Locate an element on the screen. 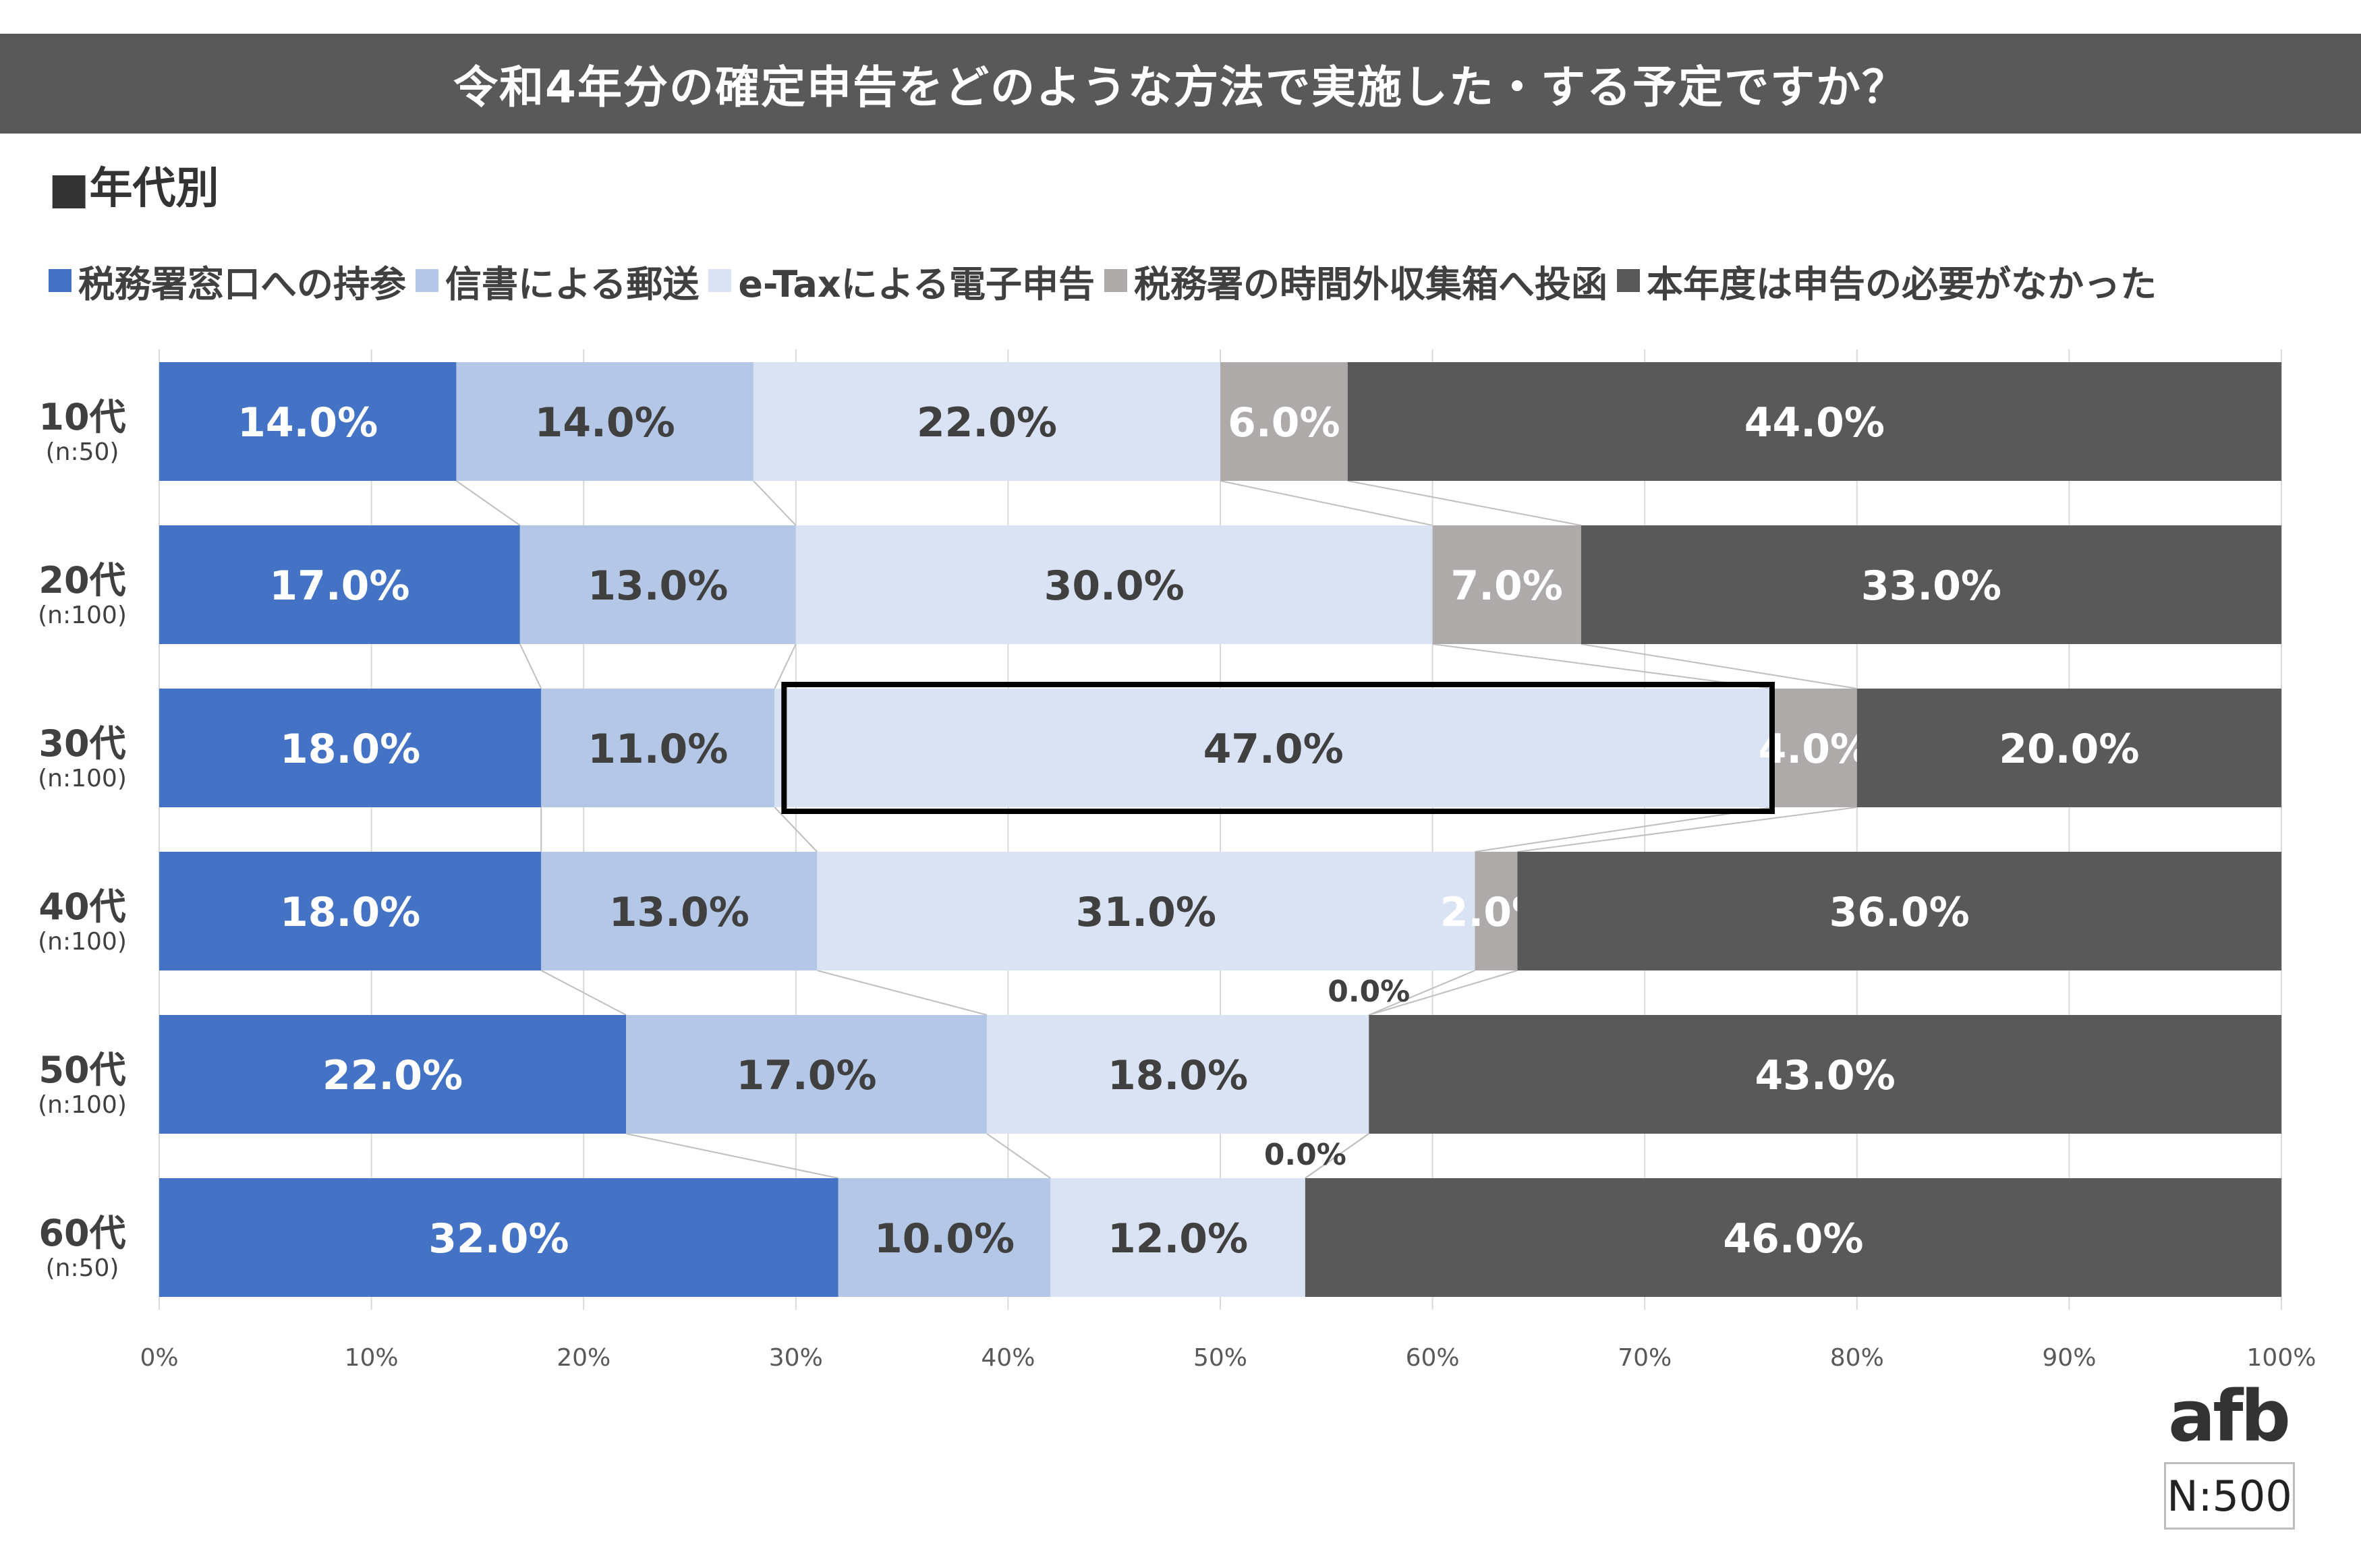 This screenshot has width=2361, height=1568. x-tick-label: 60% is located at coordinates (1433, 1358).